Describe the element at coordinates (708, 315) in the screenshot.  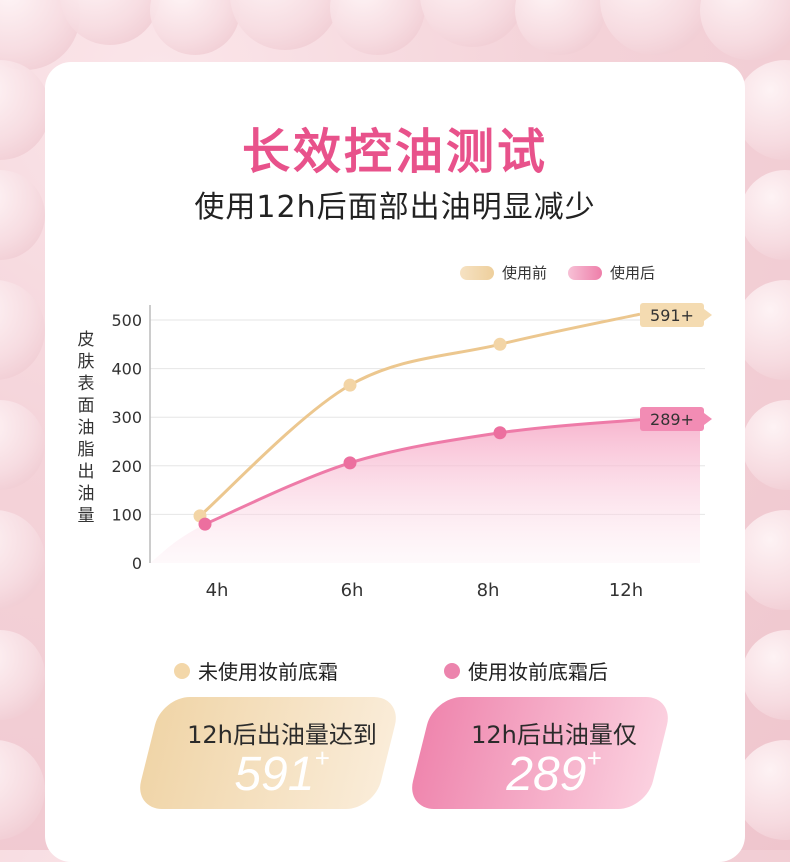
I see `end-label-before-pointer` at that location.